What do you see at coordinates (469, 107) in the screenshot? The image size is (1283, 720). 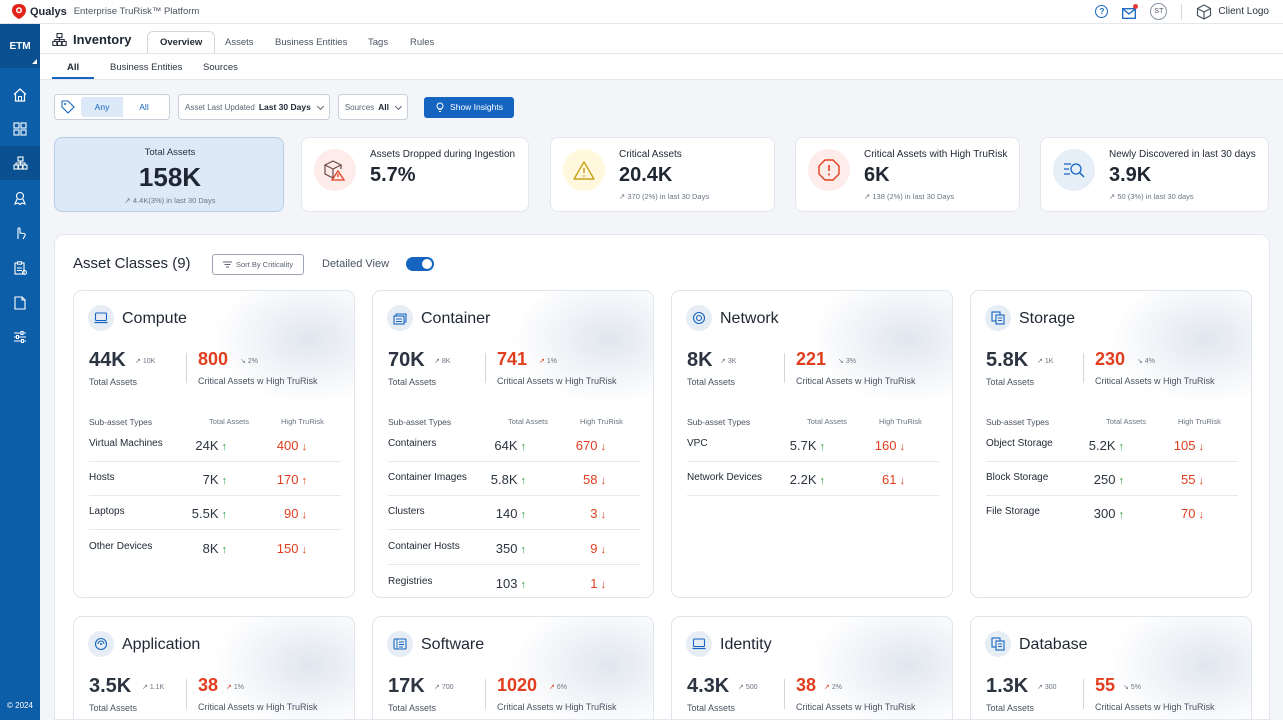 I see `show-insights-button: Show Insights` at bounding box center [469, 107].